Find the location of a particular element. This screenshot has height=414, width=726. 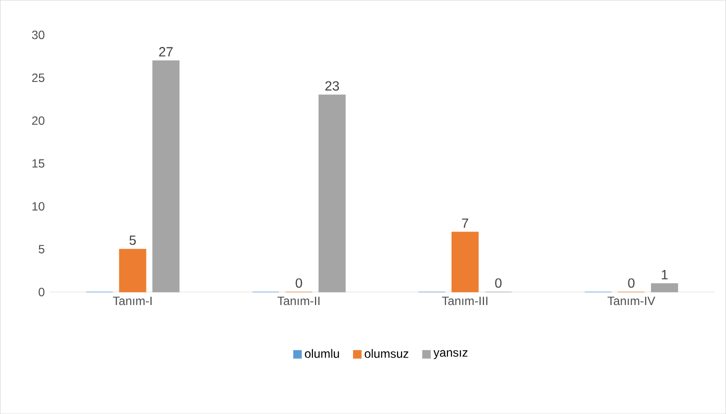

data-label: 27 is located at coordinates (166, 51).